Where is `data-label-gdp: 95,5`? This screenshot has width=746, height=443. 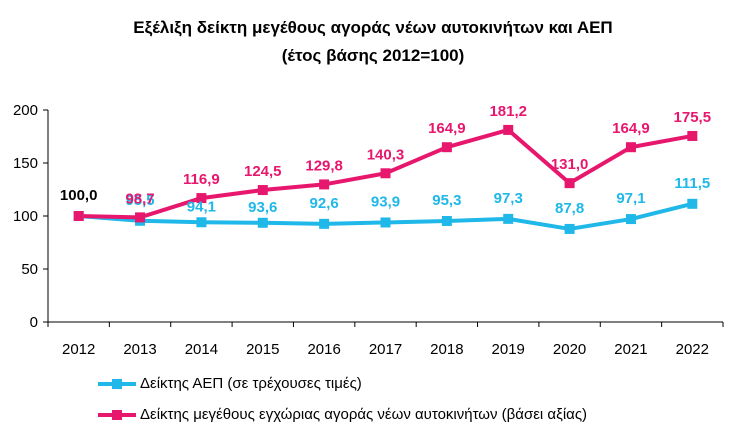
data-label-gdp: 95,5 is located at coordinates (139, 200).